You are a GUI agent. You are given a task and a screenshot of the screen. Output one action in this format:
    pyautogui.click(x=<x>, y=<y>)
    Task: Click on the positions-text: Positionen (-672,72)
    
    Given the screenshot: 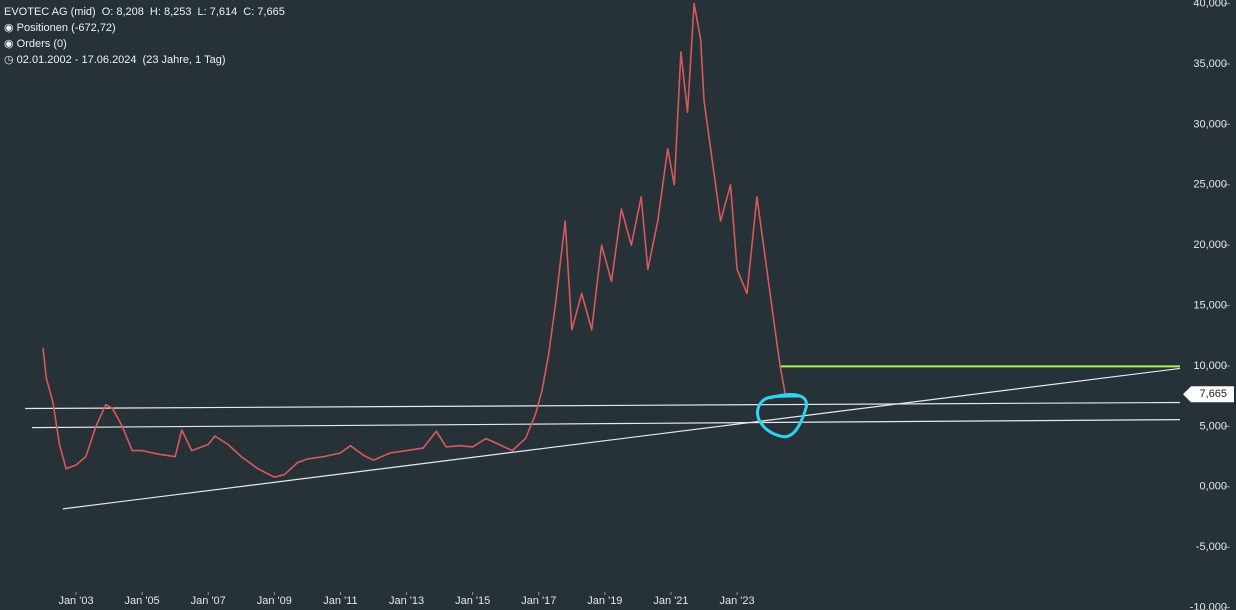 What is the action you would take?
    pyautogui.click(x=66, y=28)
    